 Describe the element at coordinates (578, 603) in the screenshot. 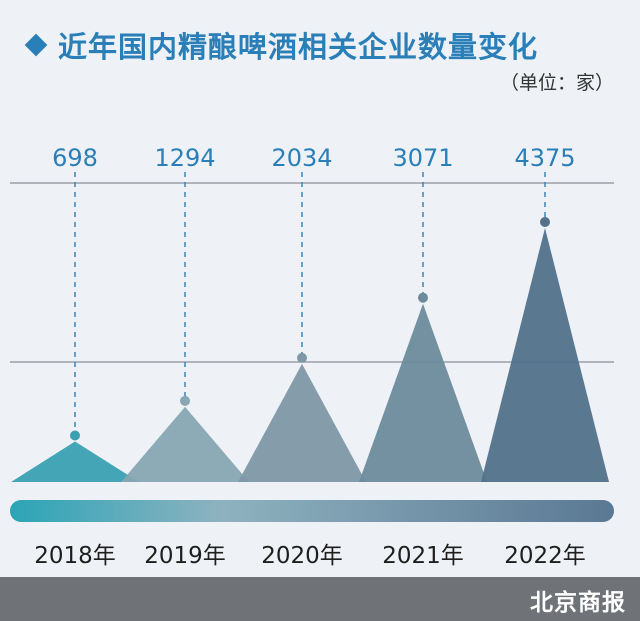

I see `publisher-logo-text: 北京商报` at that location.